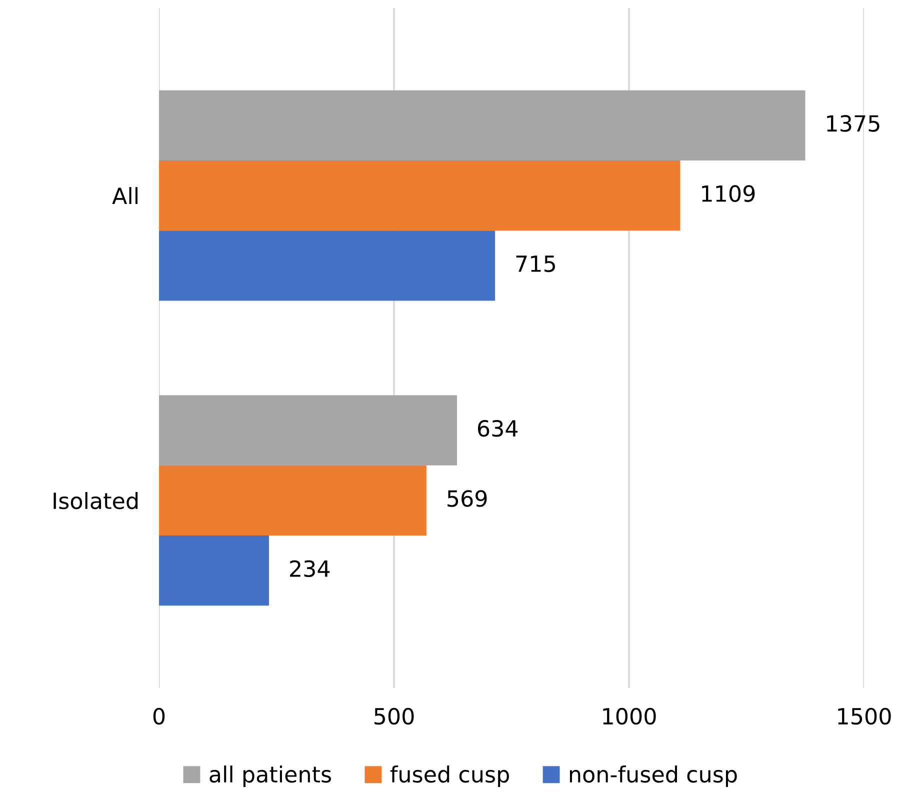  I want to click on data-label: 715, so click(535, 264).